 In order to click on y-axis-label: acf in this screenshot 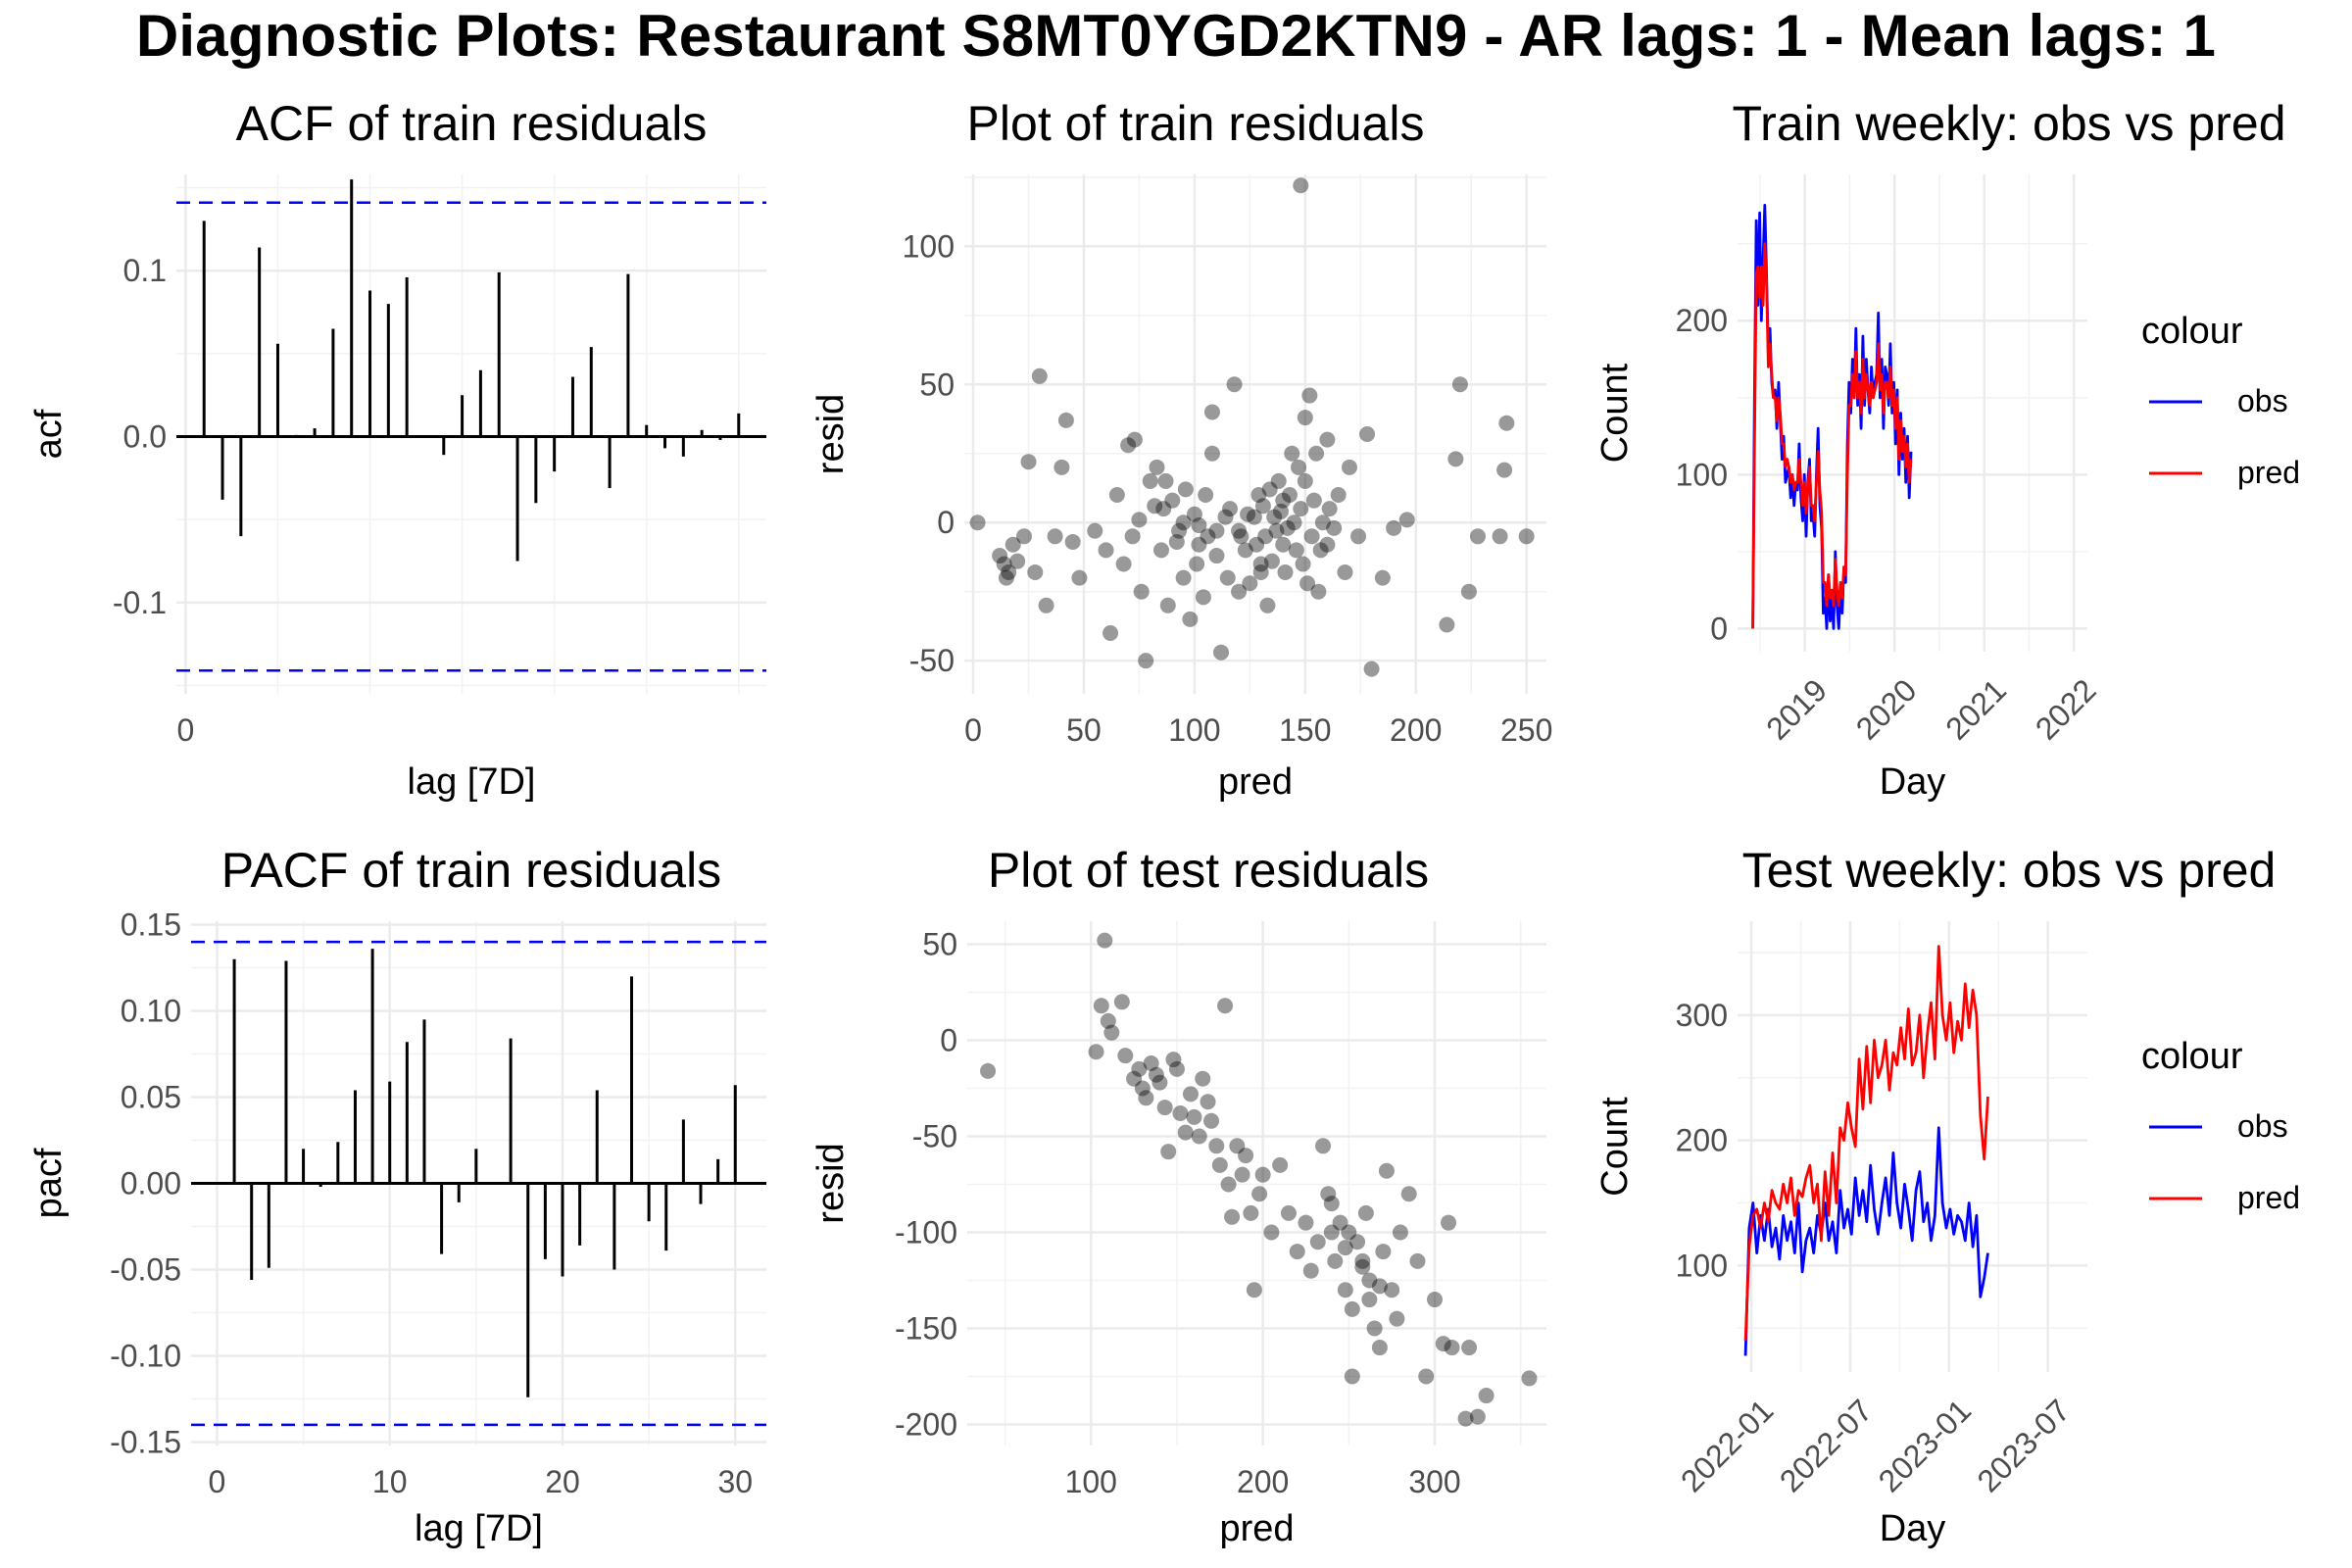, I will do `click(49, 434)`.